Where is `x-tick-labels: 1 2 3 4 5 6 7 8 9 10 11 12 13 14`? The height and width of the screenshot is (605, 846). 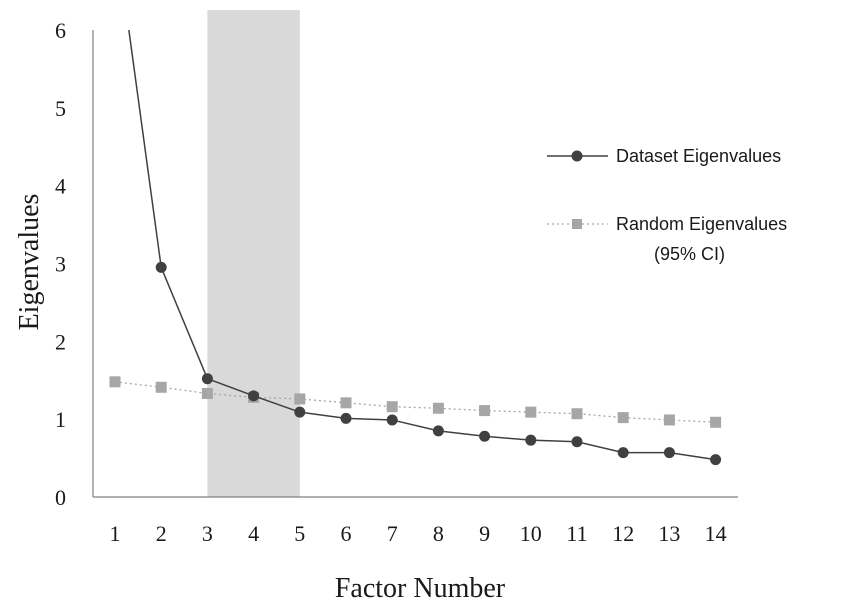 x-tick-labels: 1 2 3 4 5 6 7 8 9 10 11 12 13 14 is located at coordinates (418, 533).